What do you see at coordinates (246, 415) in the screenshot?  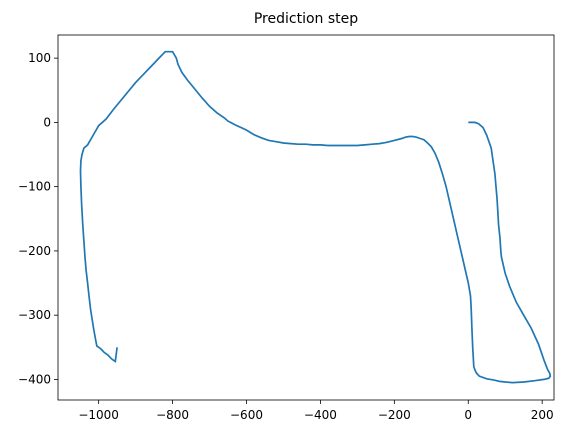 I see `x-tick-label: −600` at bounding box center [246, 415].